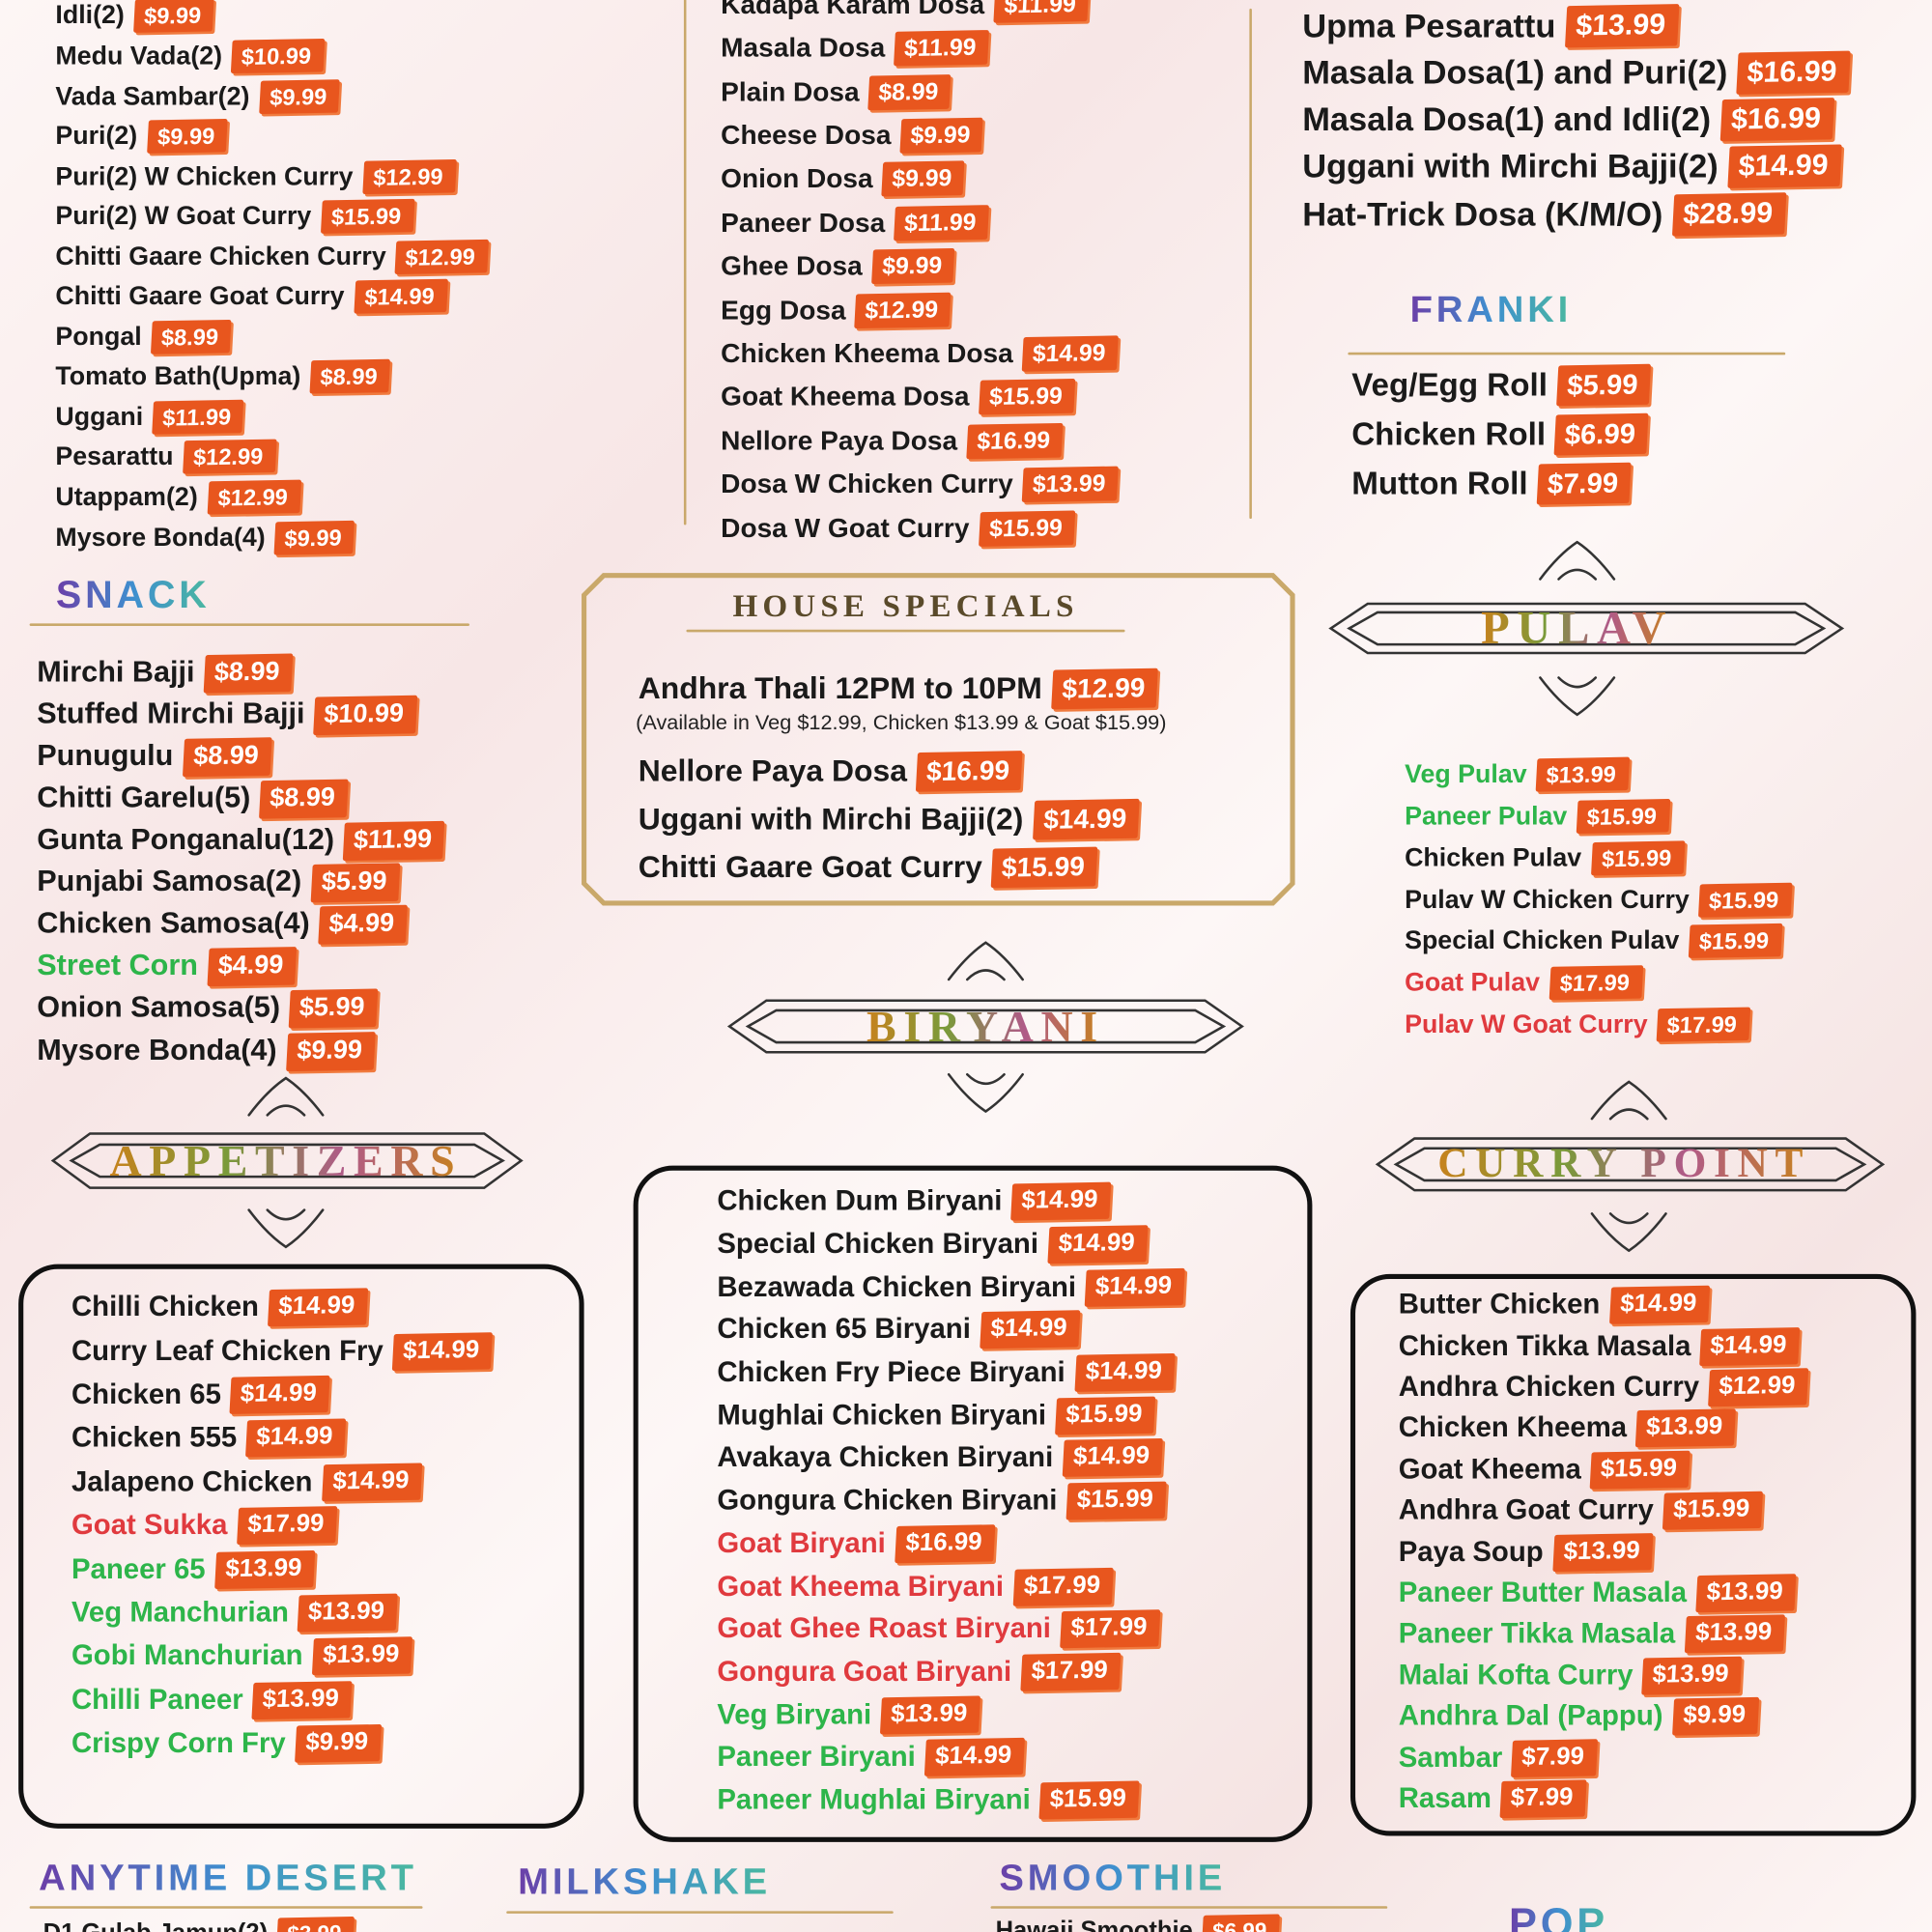  I want to click on menu-item: Chitti Gaare Chicken Curry $12.99, so click(272, 256).